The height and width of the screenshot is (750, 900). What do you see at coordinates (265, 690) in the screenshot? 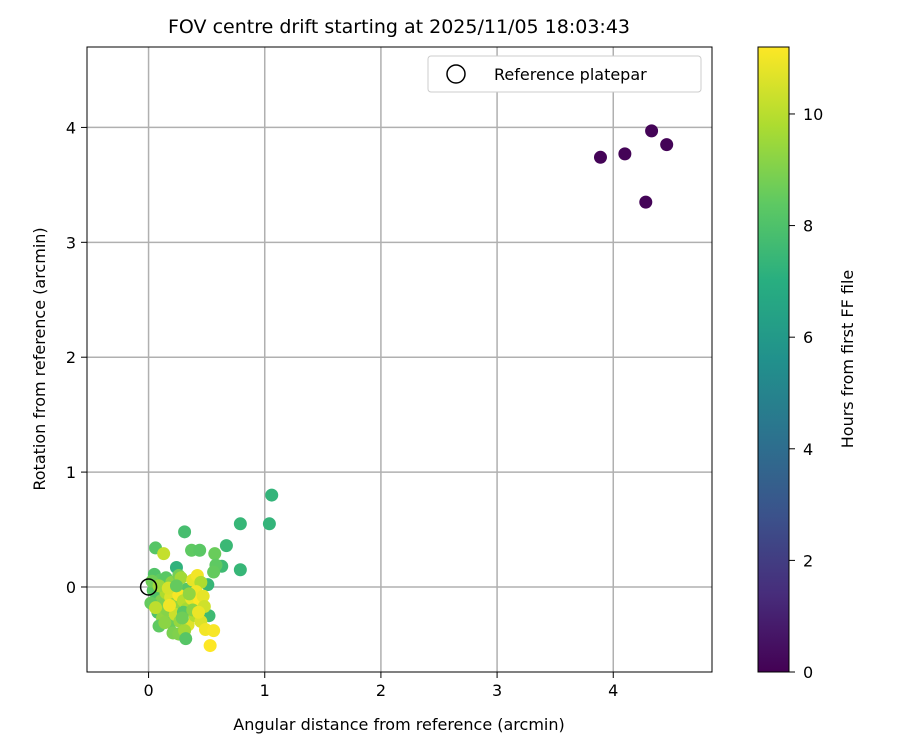
I see `x-tick-label: 1` at bounding box center [265, 690].